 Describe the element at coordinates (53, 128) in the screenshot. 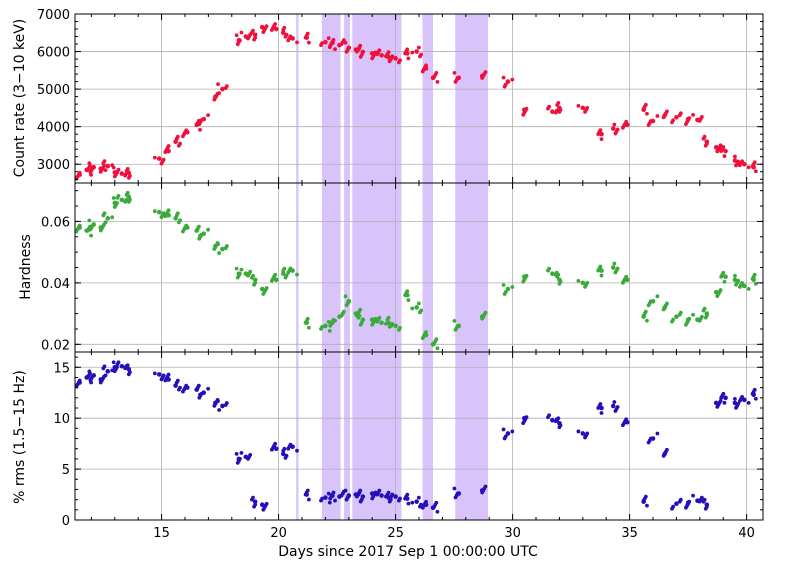

I see `count-rate-y-tick-label: 4000` at that location.